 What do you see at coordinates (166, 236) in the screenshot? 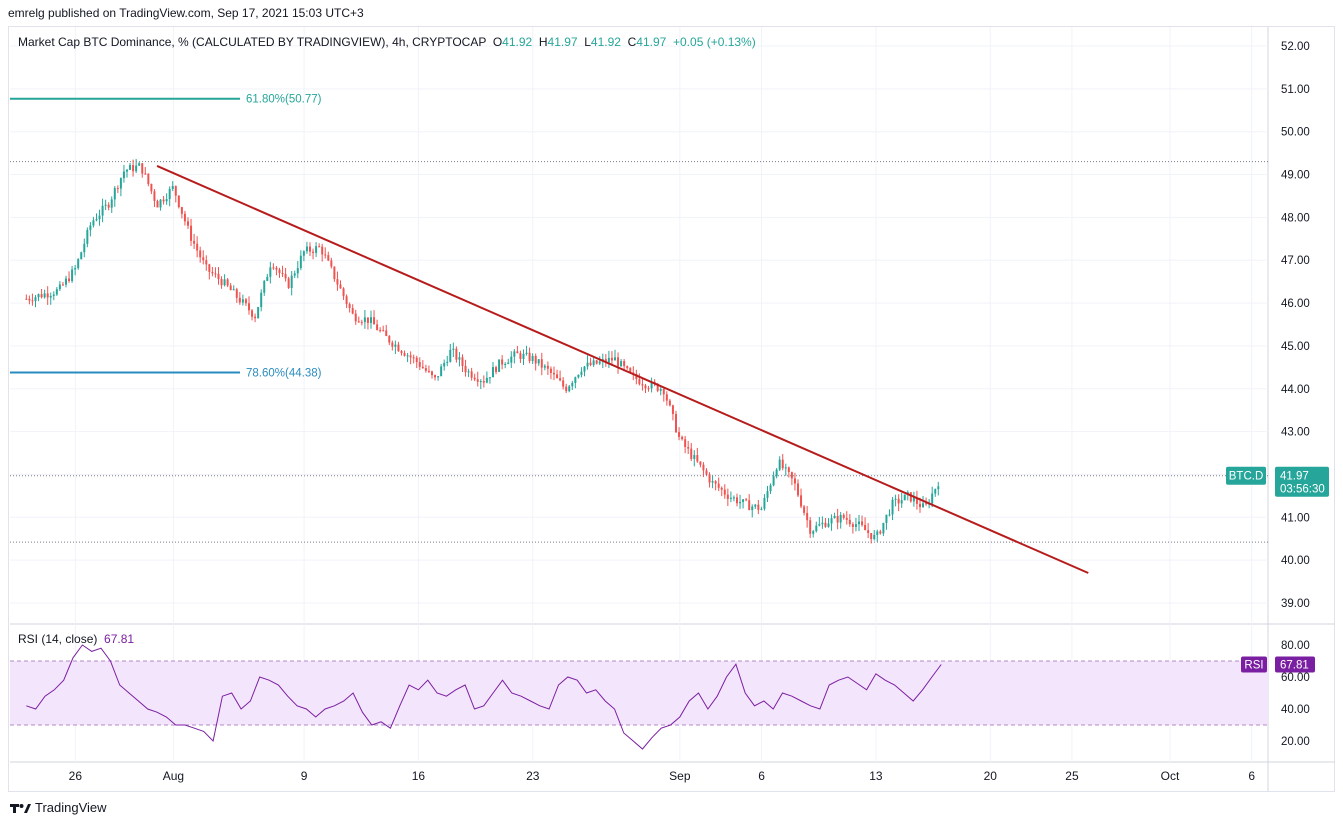
I see `fib-levels: 61.80%(50.77) 78.60%(44.38)` at bounding box center [166, 236].